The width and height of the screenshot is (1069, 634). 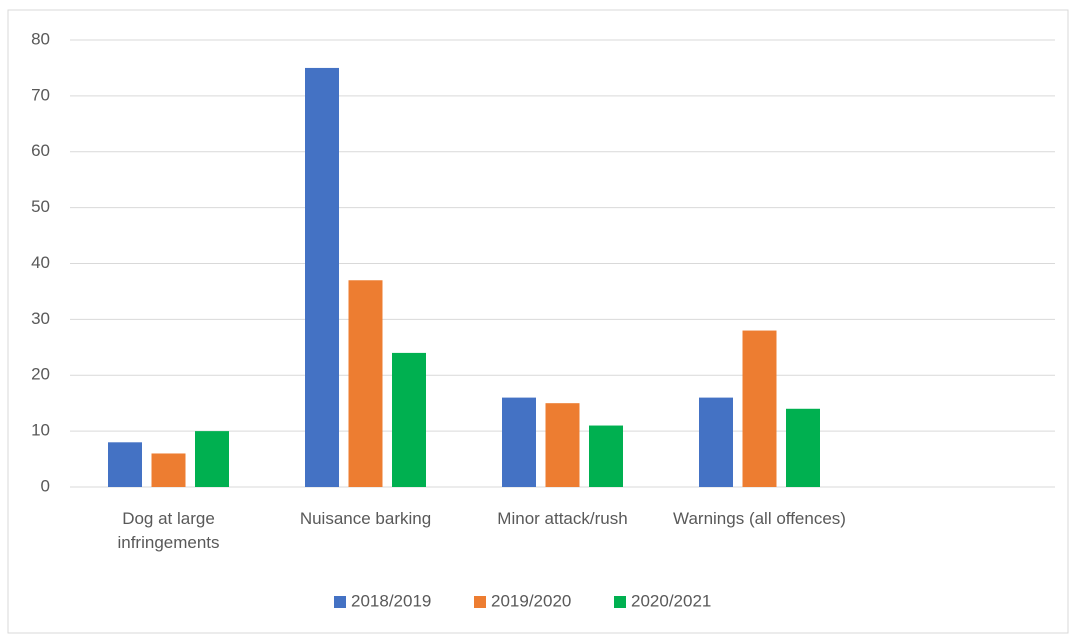 What do you see at coordinates (759, 518) in the screenshot?
I see `x-tick-label: Warnings (all offences)` at bounding box center [759, 518].